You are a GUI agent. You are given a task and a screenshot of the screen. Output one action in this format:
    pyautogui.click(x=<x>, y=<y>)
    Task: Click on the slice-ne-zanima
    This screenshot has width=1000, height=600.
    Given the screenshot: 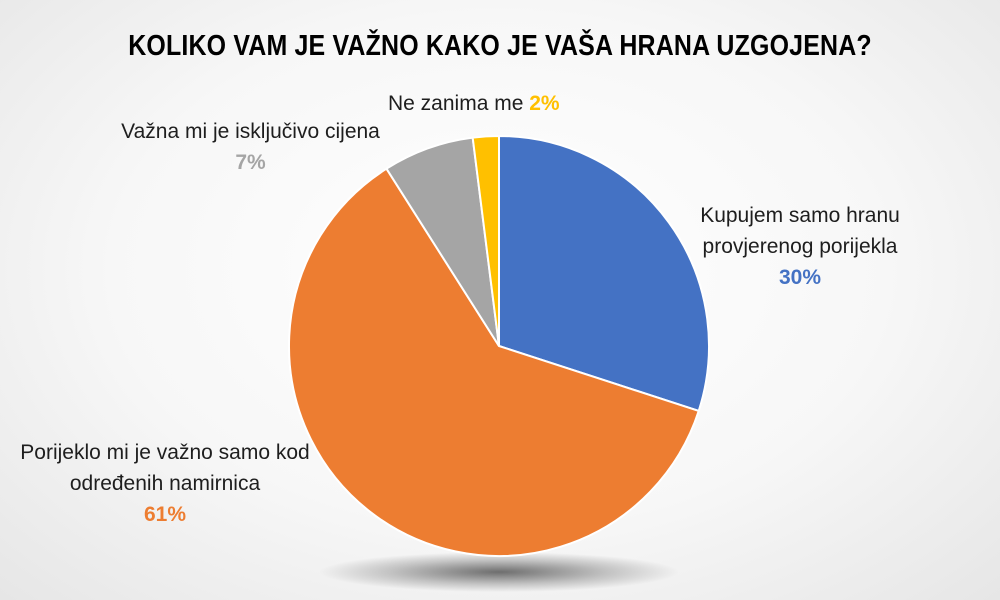 What is the action you would take?
    pyautogui.click(x=485, y=240)
    